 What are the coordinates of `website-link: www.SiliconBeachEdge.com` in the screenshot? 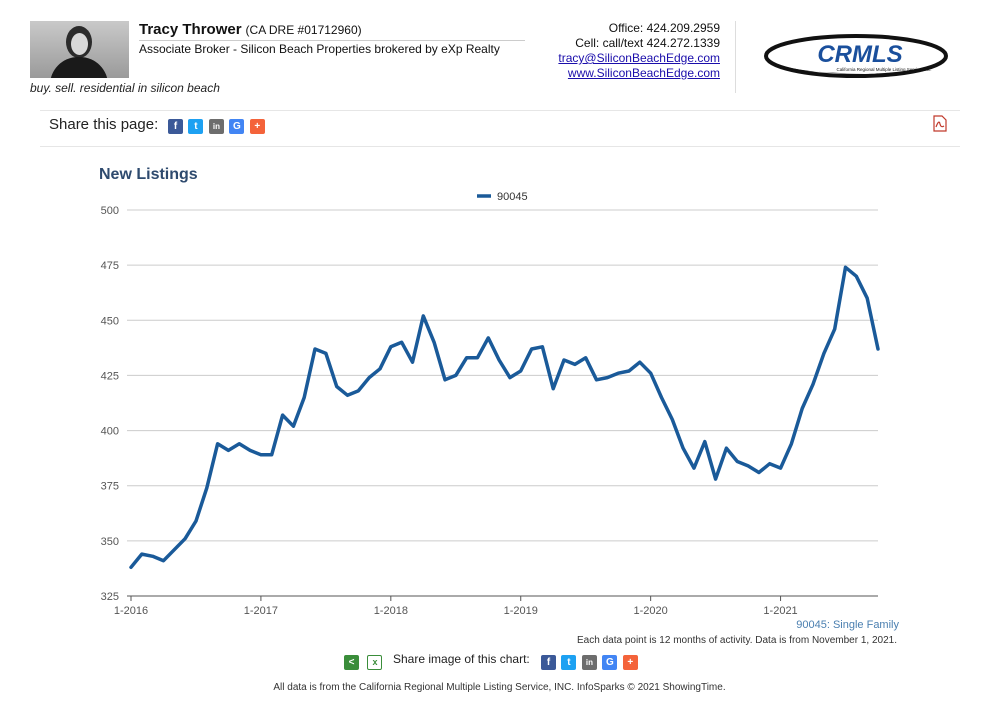 It's located at (643, 73).